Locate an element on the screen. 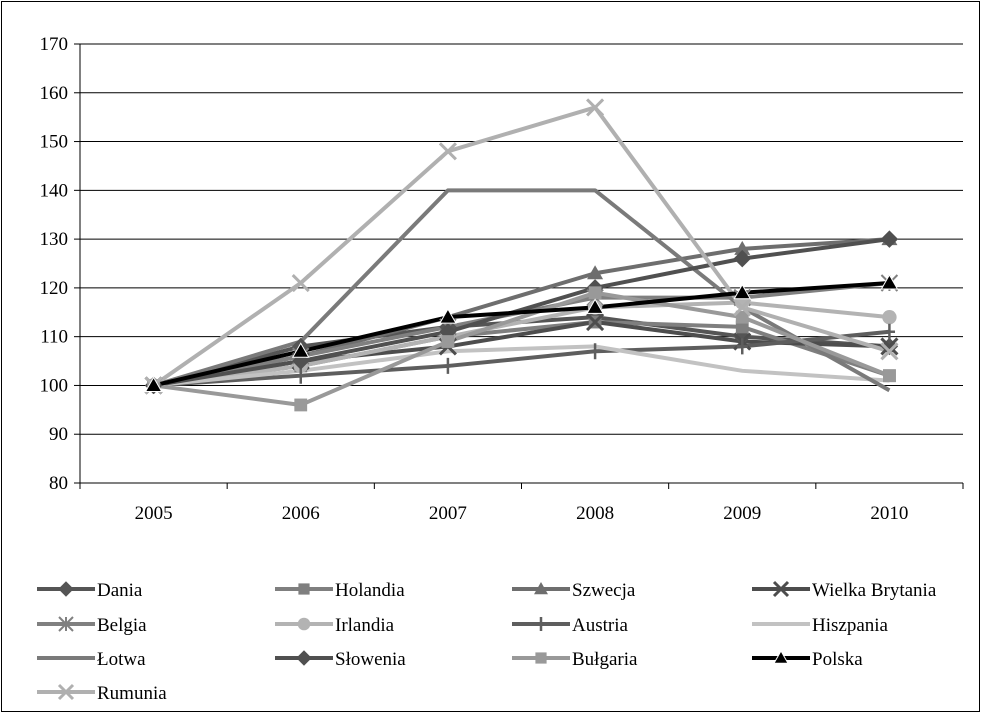  point-bu-garia-2008 is located at coordinates (595, 293).